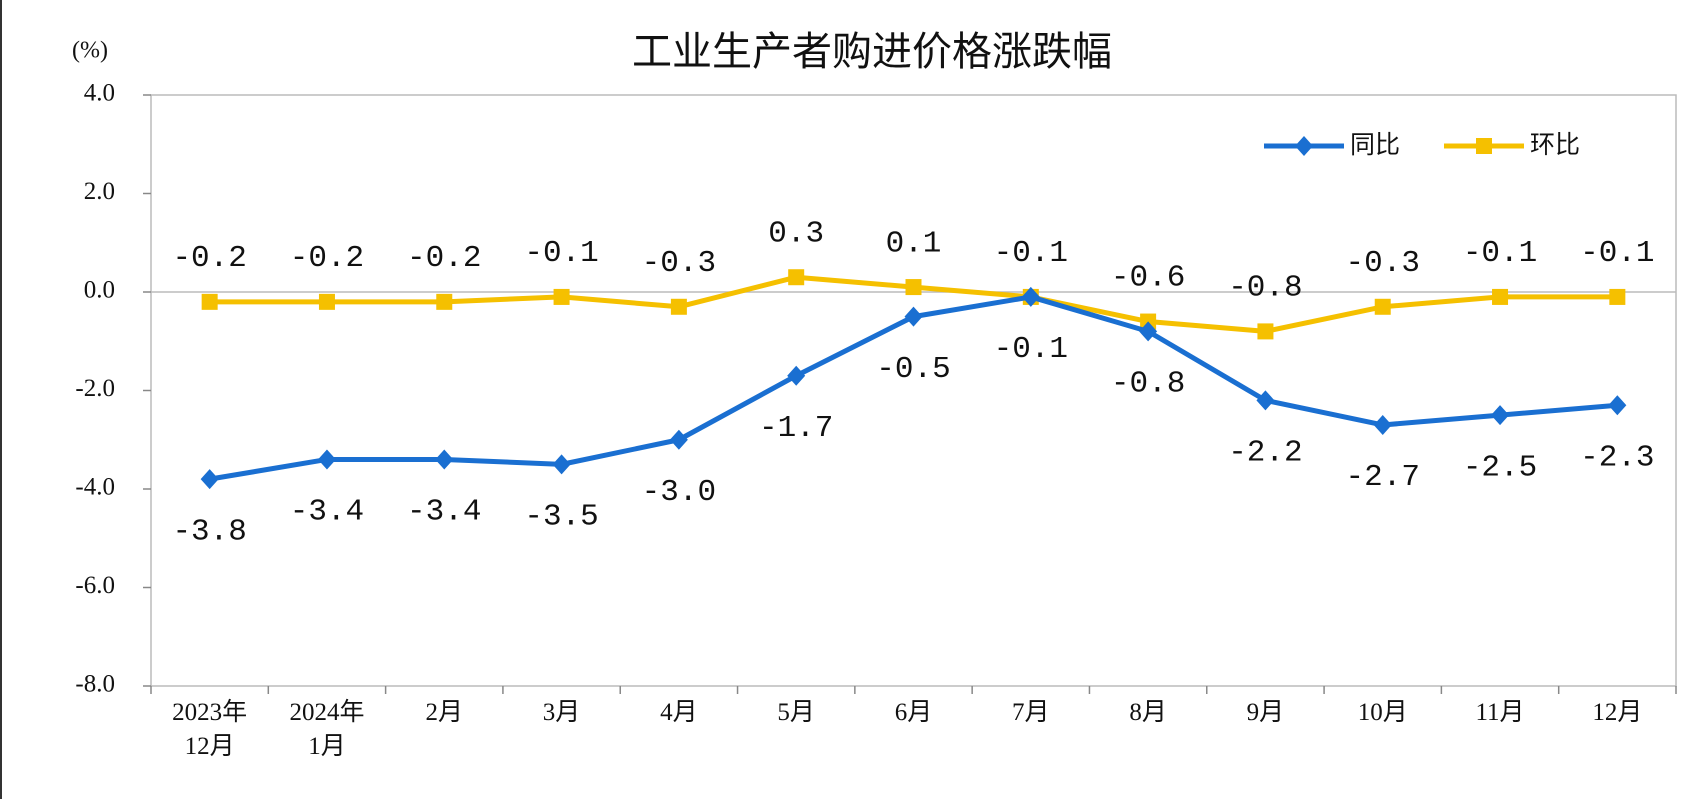 Image resolution: width=1707 pixels, height=799 pixels. Describe the element at coordinates (90, 51) in the screenshot. I see `y-axis-label: (%)` at that location.